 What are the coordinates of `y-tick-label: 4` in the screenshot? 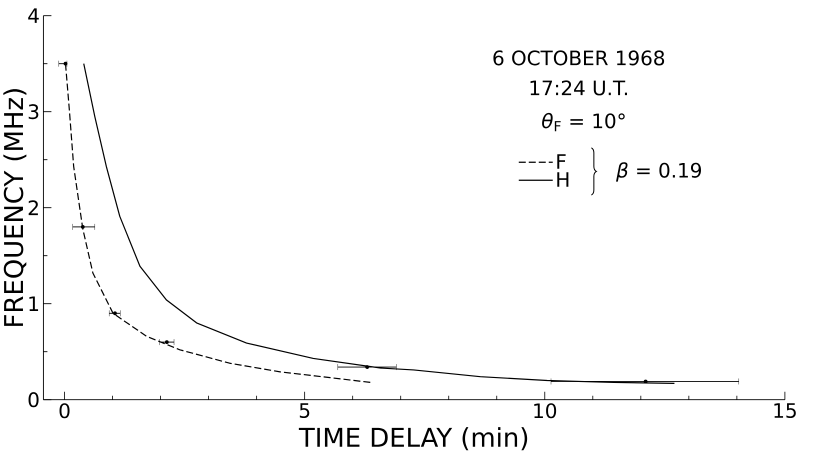 It's located at (33, 16).